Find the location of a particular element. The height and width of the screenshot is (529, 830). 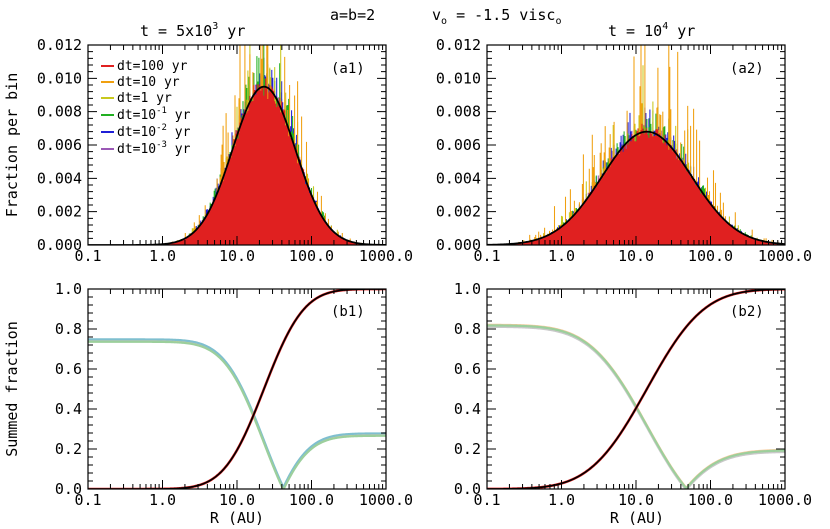

legend-label-dt10: dt=10 yr is located at coordinates (148, 82).